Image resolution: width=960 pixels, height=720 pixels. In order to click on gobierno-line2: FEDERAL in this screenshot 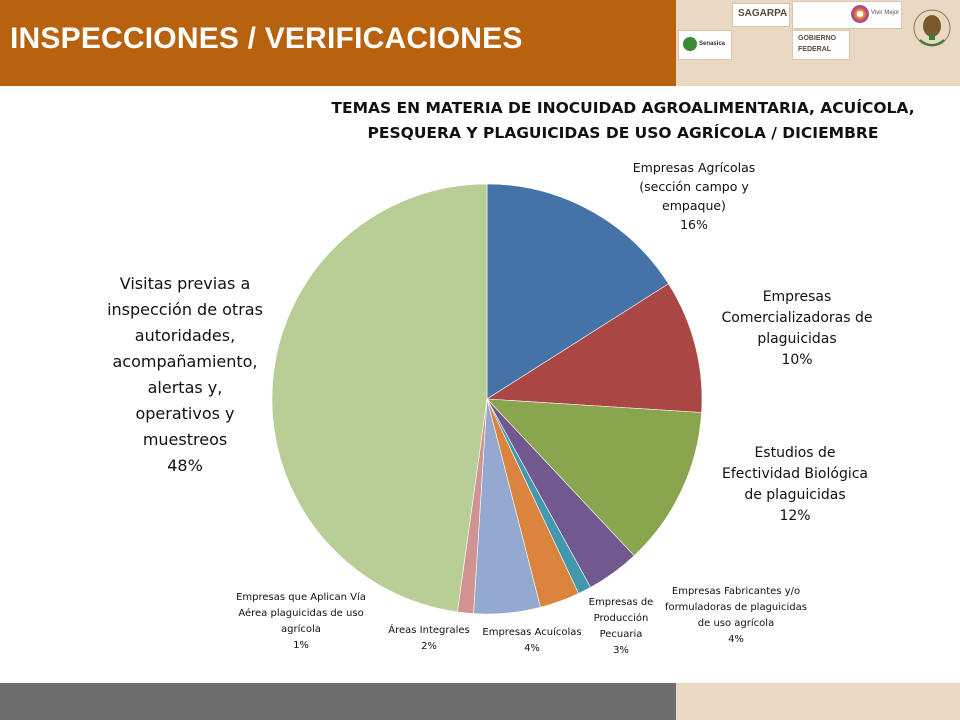, I will do `click(815, 49)`.